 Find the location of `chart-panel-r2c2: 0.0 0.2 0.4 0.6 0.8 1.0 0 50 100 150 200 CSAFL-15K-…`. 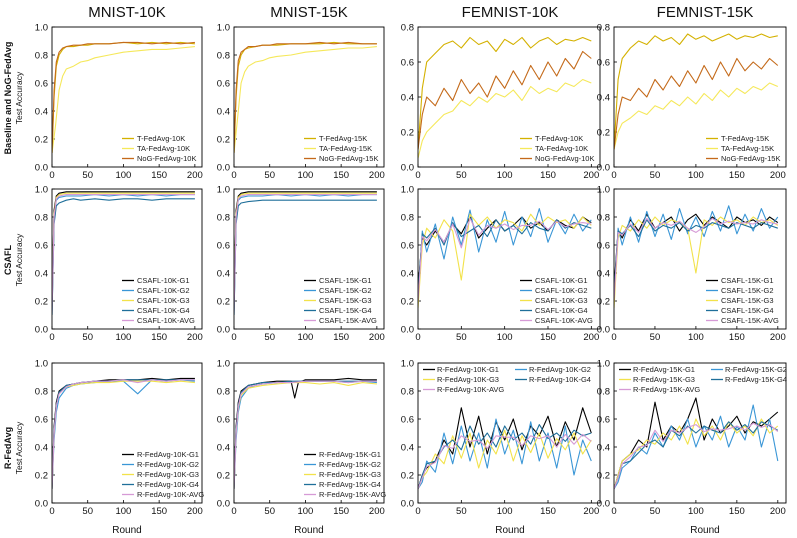

chart-panel-r2c2: 0.0 0.2 0.4 0.6 0.8 1.0 0 50 100 150 200 CSAFL-15K-… is located at coordinates (301, 263).